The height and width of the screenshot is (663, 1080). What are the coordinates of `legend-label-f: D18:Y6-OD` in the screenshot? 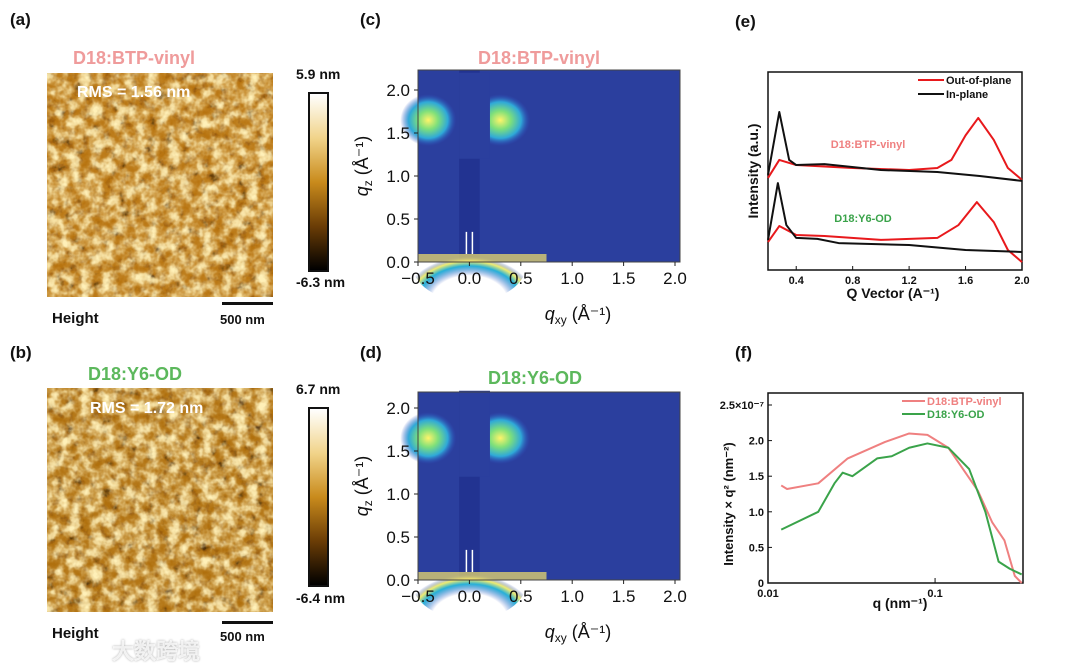 It's located at (956, 415).